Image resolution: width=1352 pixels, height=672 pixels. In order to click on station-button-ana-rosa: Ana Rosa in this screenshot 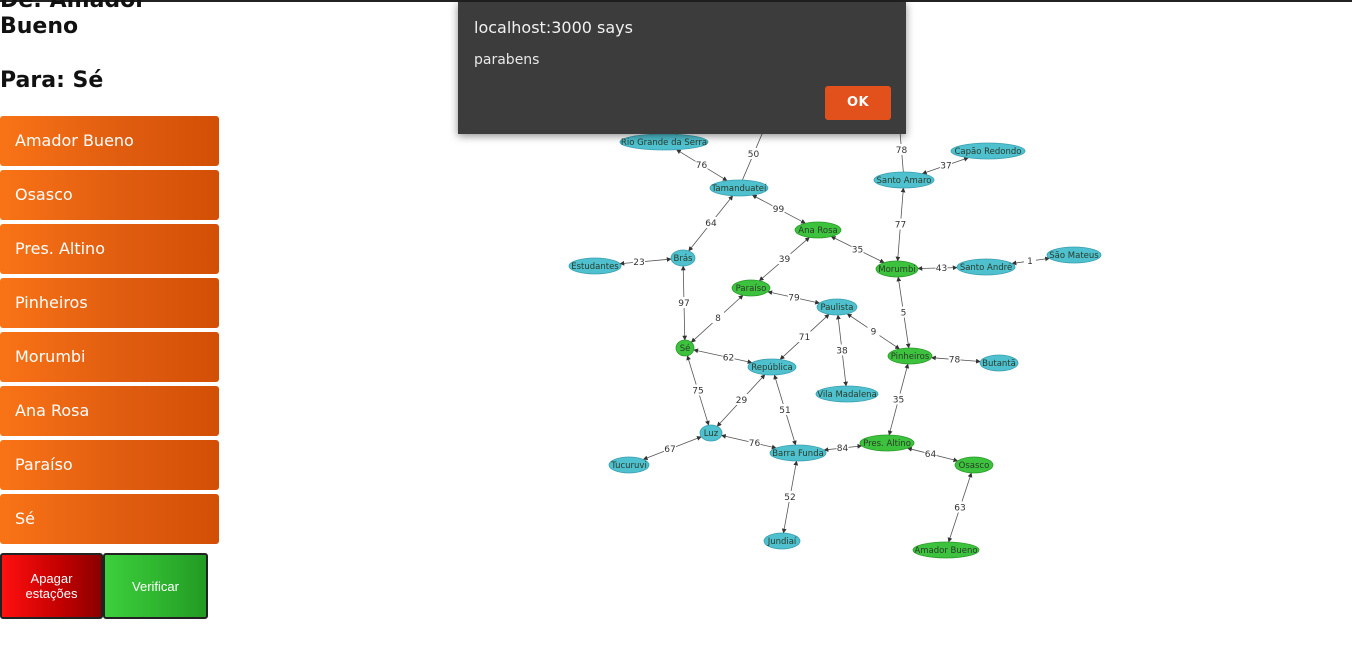, I will do `click(109, 411)`.